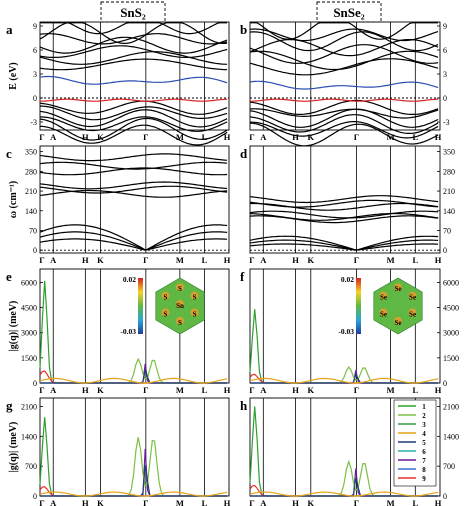 This screenshot has width=474, height=506. I want to click on legend-box, so click(415, 443).